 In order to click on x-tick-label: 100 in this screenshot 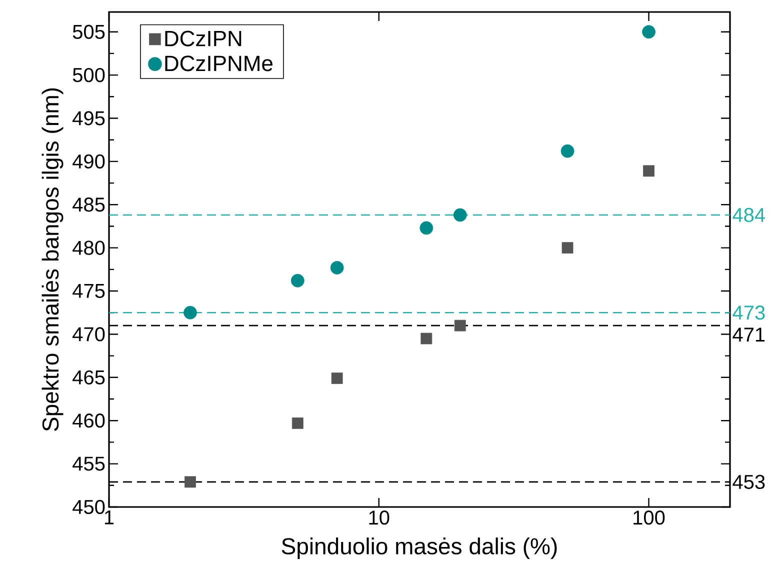, I will do `click(649, 517)`.